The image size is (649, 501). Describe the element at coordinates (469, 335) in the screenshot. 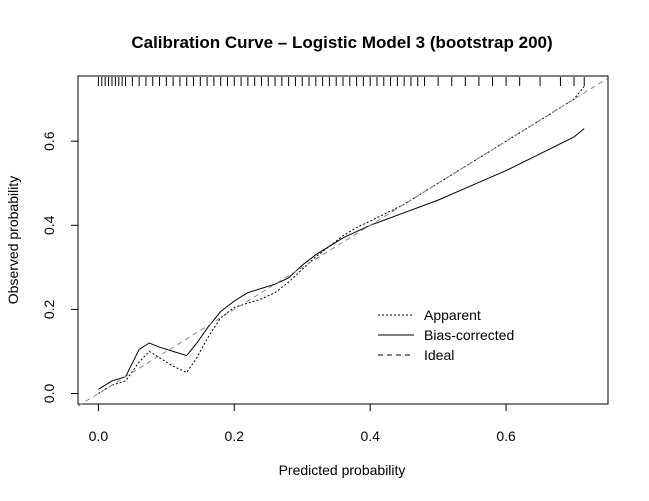

I see `legend-label: Bias-corrected` at that location.